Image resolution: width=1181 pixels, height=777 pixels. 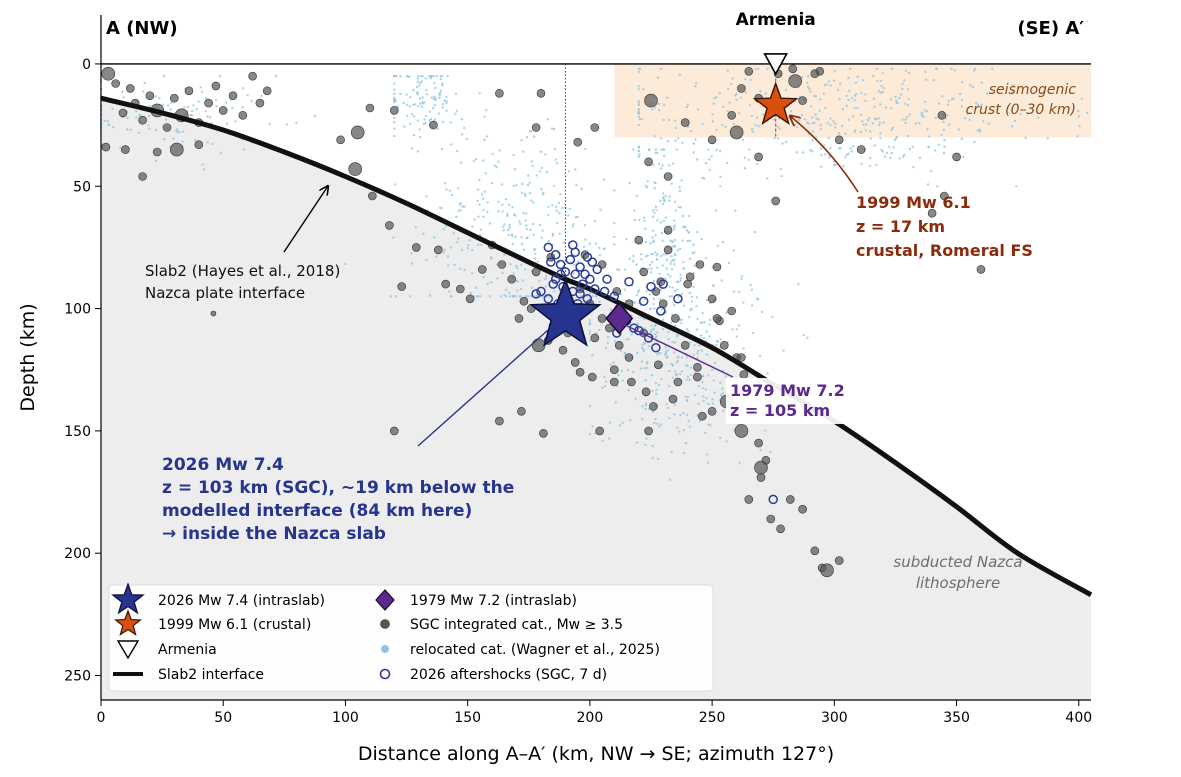 What do you see at coordinates (385, 674) in the screenshot?
I see `legend-marker-aftershock-circle` at bounding box center [385, 674].